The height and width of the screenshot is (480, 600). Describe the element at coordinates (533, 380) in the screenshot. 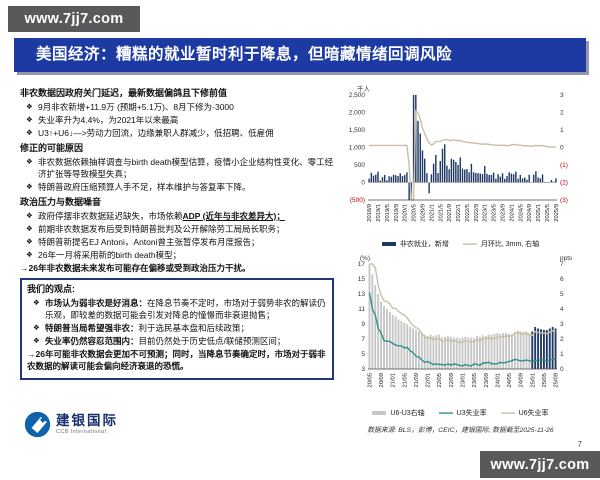

I see `svg-text: 25/01` at that location.